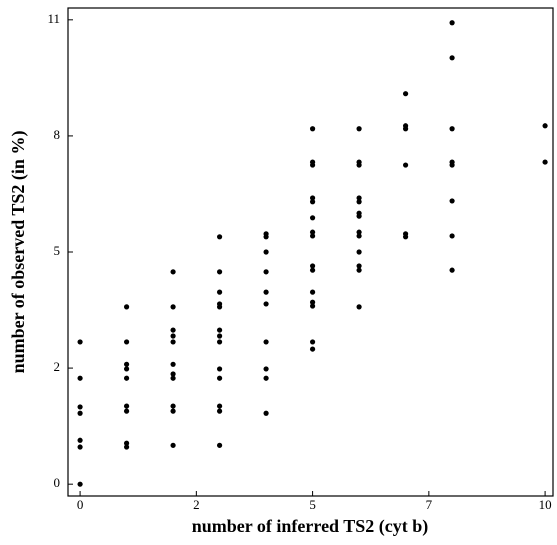 The width and height of the screenshot is (557, 545). Describe the element at coordinates (57, 134) in the screenshot. I see `y-tick-label: 8` at that location.